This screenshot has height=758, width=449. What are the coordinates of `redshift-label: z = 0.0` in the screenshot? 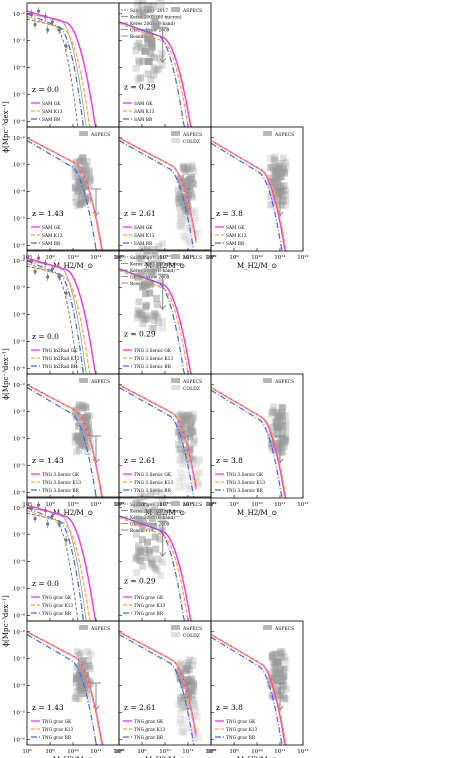 It's located at (45, 89).